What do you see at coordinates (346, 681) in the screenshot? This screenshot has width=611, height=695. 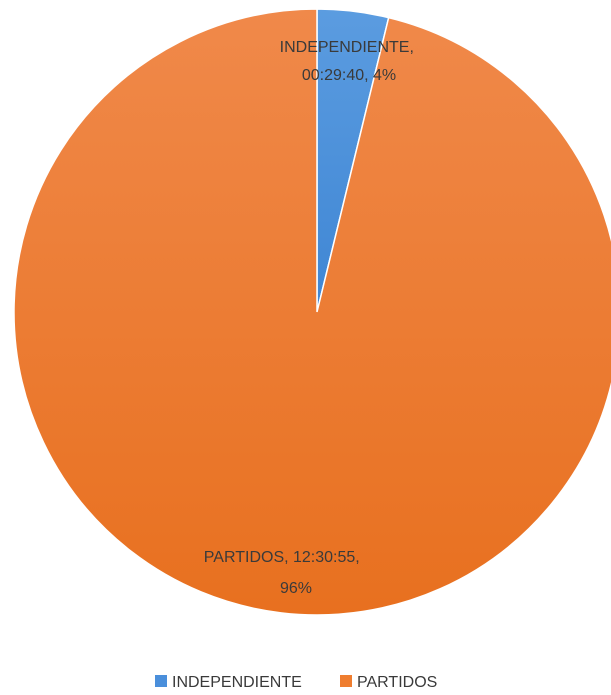 I see `legend-swatch-partidos` at bounding box center [346, 681].